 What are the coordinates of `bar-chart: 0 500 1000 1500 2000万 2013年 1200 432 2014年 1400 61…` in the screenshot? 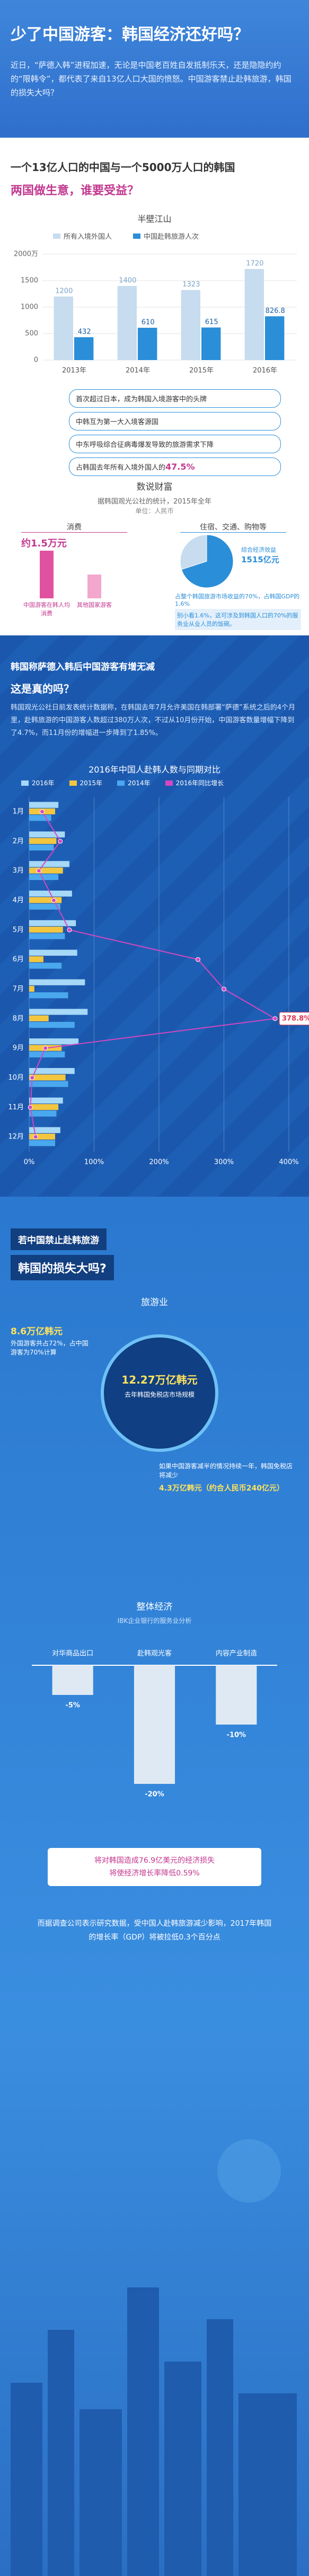 It's located at (155, 312).